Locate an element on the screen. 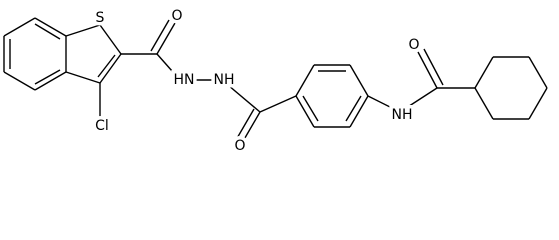  atom-label: S is located at coordinates (100, 18).